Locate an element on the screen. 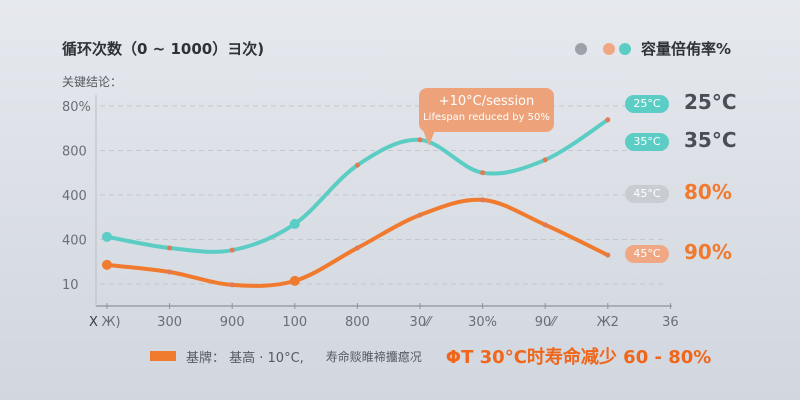  chart-subtitle: 关键结论： is located at coordinates (92, 82).